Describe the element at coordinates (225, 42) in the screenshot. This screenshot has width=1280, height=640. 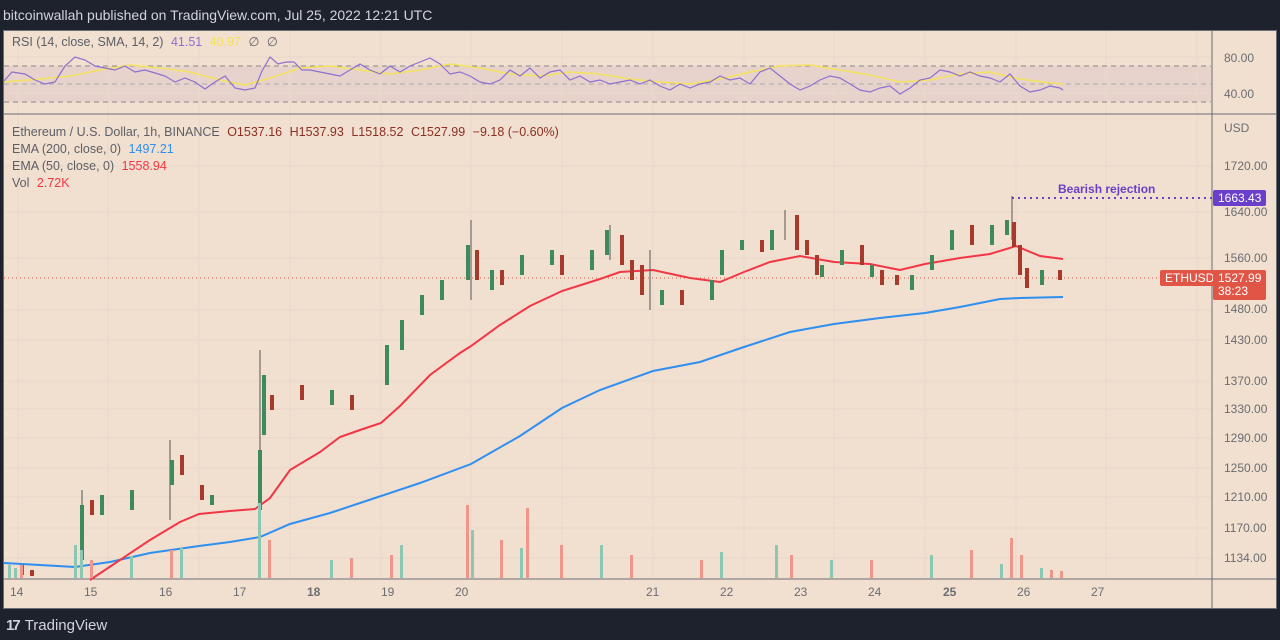
I see `rsi-sma-value: 40.97` at that location.